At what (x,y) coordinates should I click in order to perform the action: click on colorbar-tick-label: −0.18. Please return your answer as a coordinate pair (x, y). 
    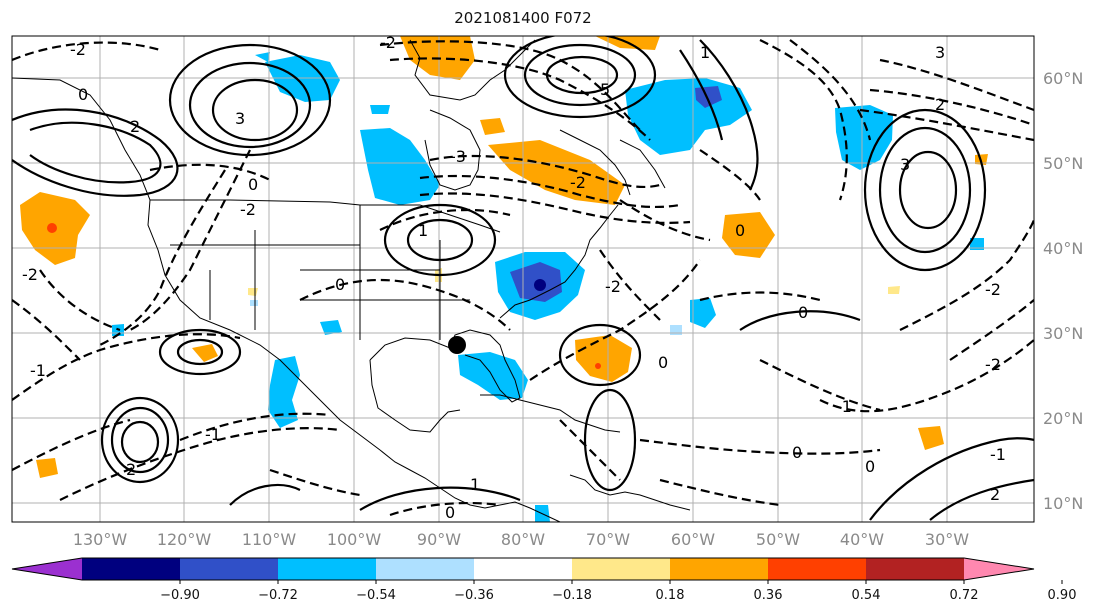
    Looking at the image, I should click on (572, 595).